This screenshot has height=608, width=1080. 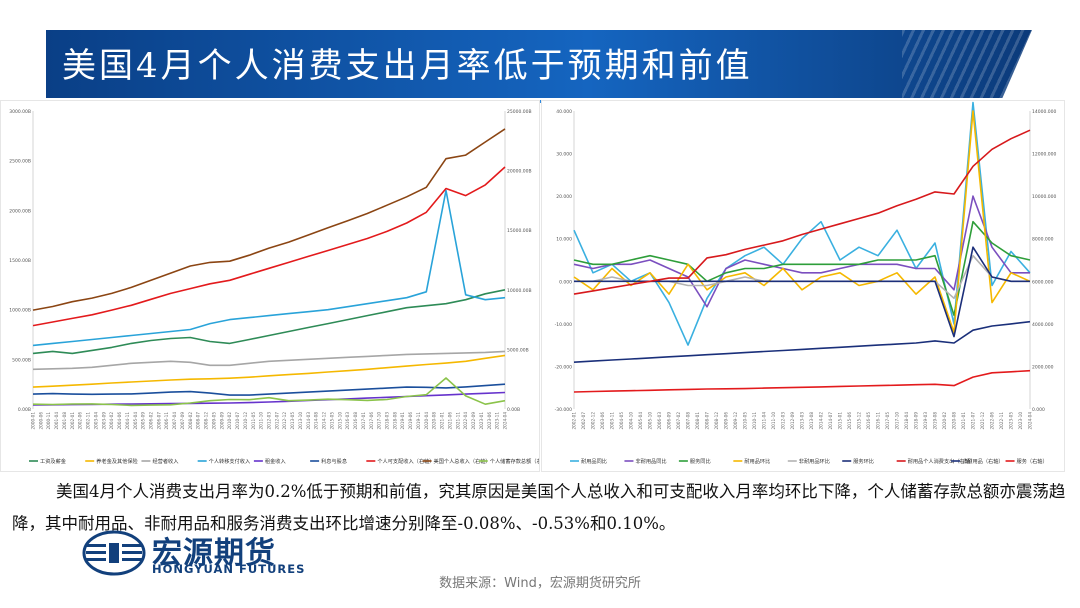 What do you see at coordinates (20, 162) in the screenshot?
I see `left-tick-label: 2500.00B` at bounding box center [20, 162].